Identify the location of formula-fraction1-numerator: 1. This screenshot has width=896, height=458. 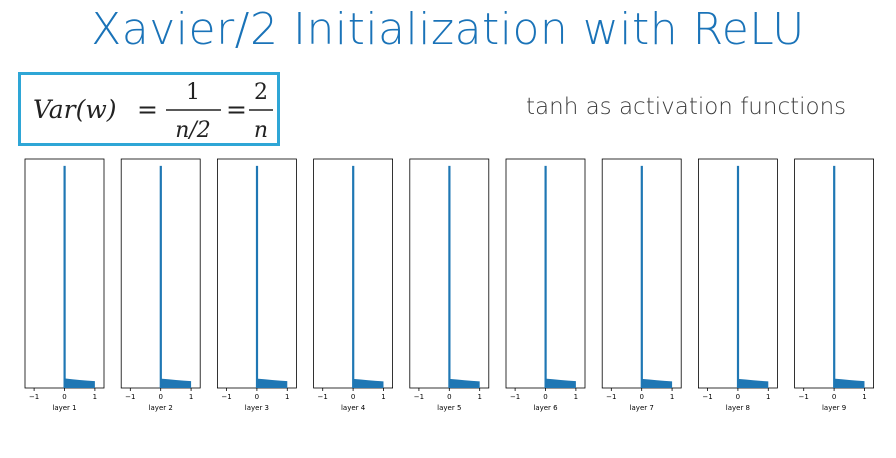
(193, 92).